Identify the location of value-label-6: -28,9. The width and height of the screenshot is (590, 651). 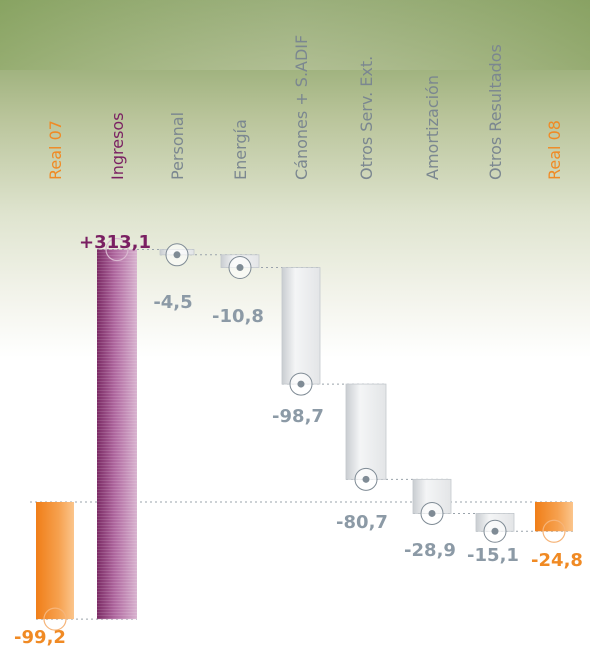
(430, 550).